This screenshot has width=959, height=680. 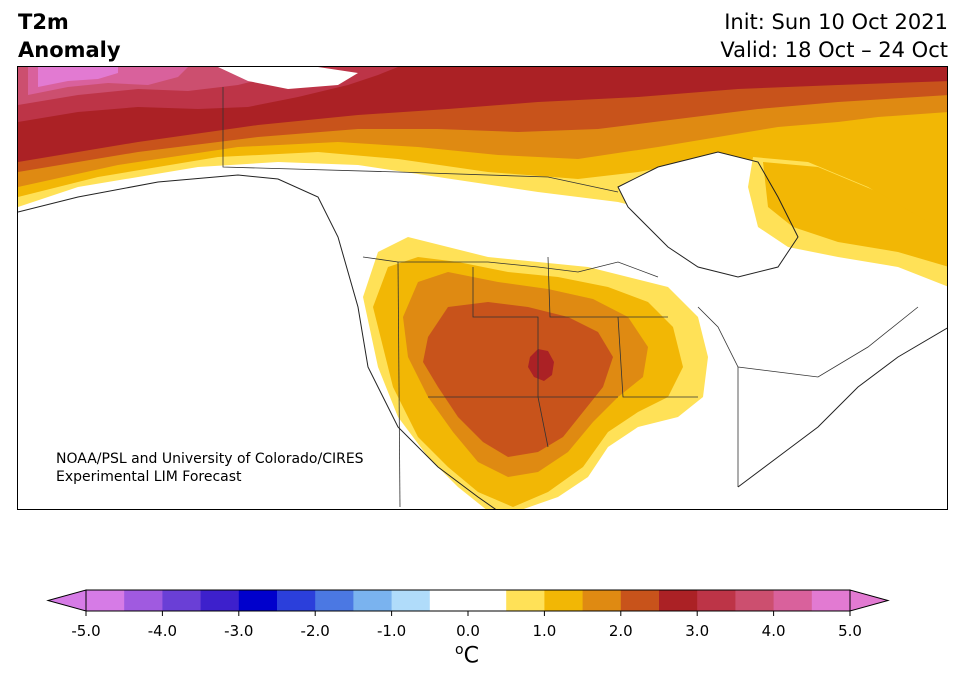 What do you see at coordinates (239, 631) in the screenshot?
I see `colorbar-tick-label: -3.0` at bounding box center [239, 631].